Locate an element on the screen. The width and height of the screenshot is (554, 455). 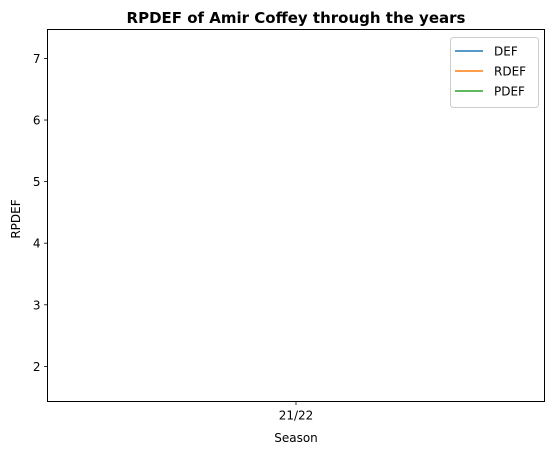
x-axis: 21/22 is located at coordinates (296, 412).